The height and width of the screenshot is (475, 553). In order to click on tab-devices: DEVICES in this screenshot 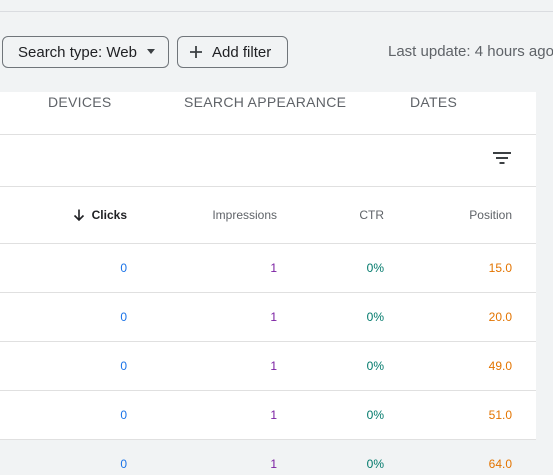, I will do `click(80, 102)`.